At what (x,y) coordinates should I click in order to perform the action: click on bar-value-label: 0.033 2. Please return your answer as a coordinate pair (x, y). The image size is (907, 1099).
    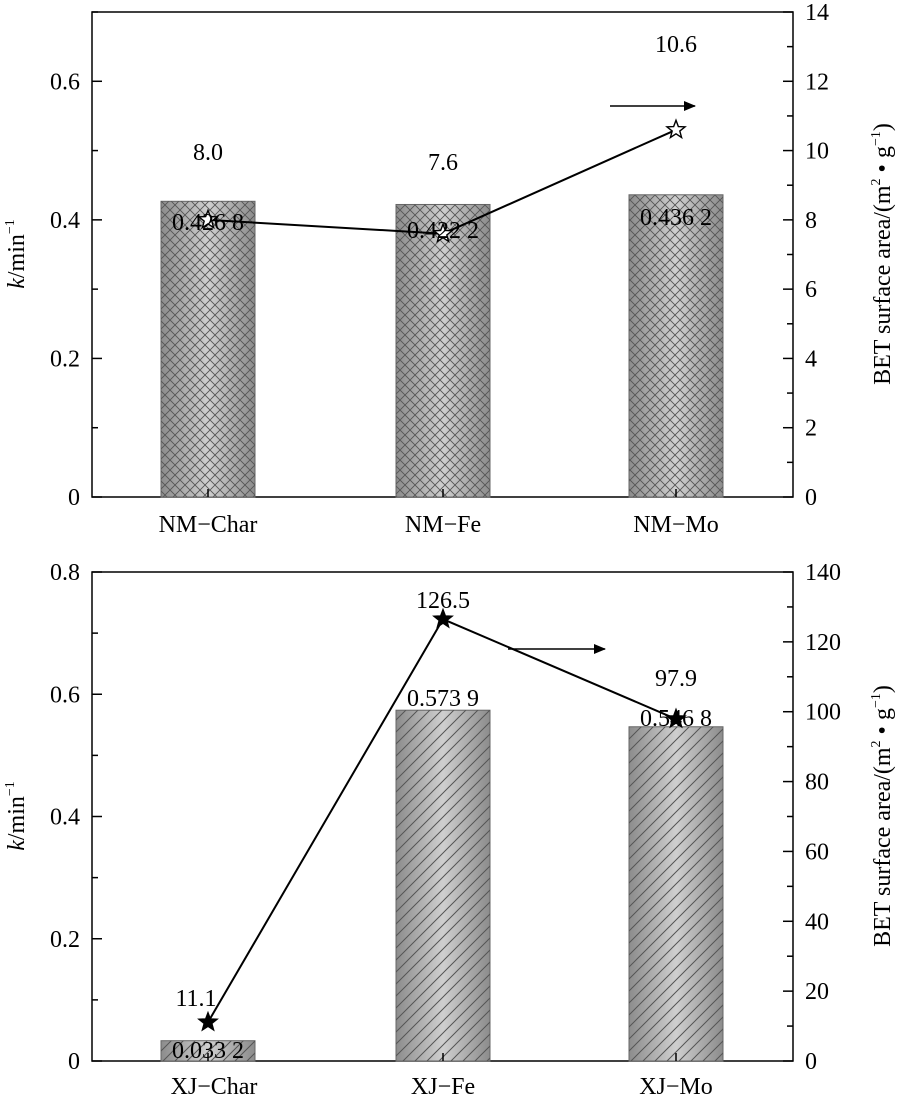
    Looking at the image, I should click on (208, 1051).